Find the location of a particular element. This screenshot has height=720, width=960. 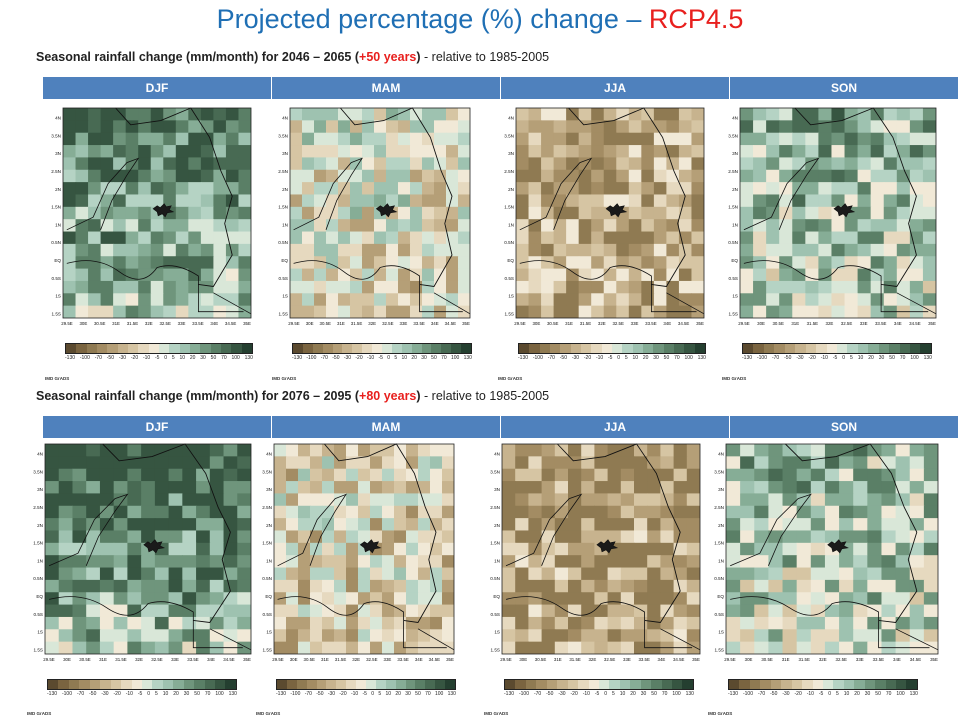

lat-tick-label: 1.5N is located at coordinates (719, 543).